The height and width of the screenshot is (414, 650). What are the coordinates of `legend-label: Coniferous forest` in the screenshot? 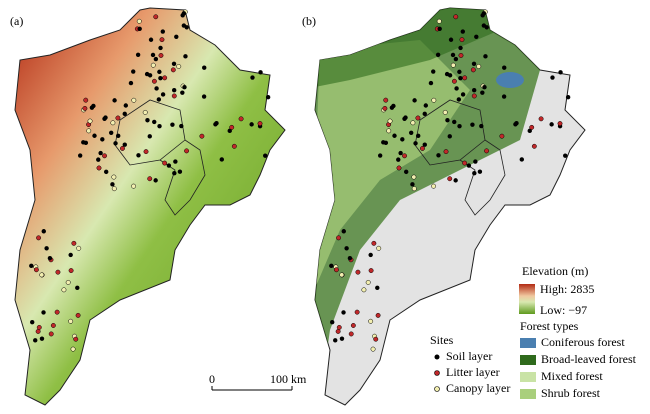 It's located at (583, 342).